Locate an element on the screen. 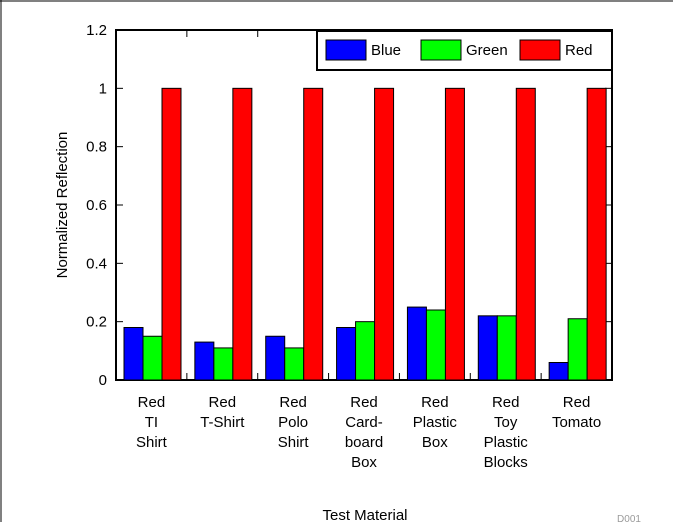  legend-swatch-red is located at coordinates (540, 50).